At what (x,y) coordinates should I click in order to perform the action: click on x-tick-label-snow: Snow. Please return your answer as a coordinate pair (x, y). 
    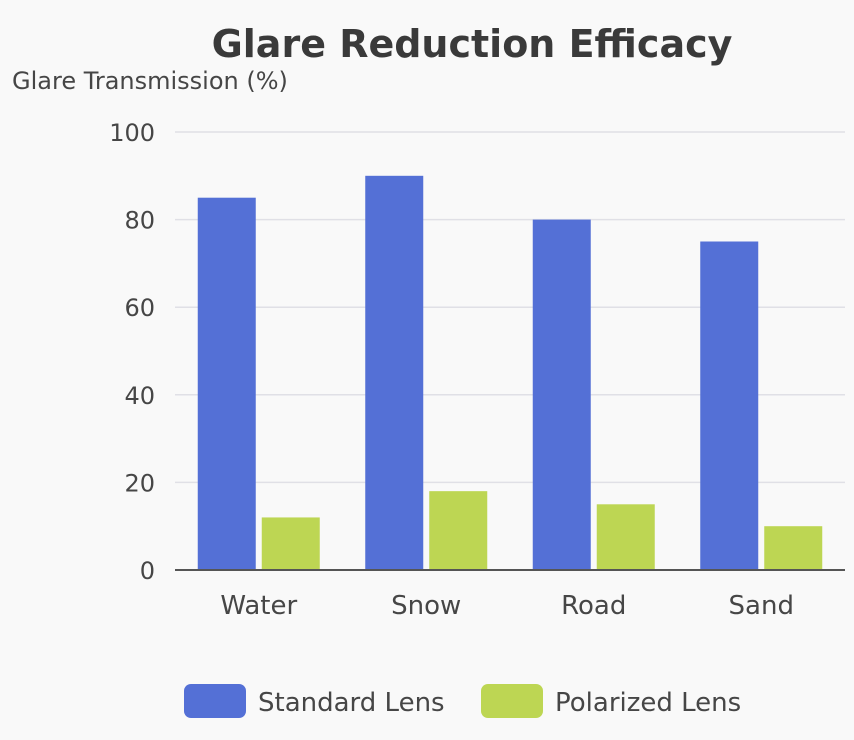
    Looking at the image, I should click on (426, 606).